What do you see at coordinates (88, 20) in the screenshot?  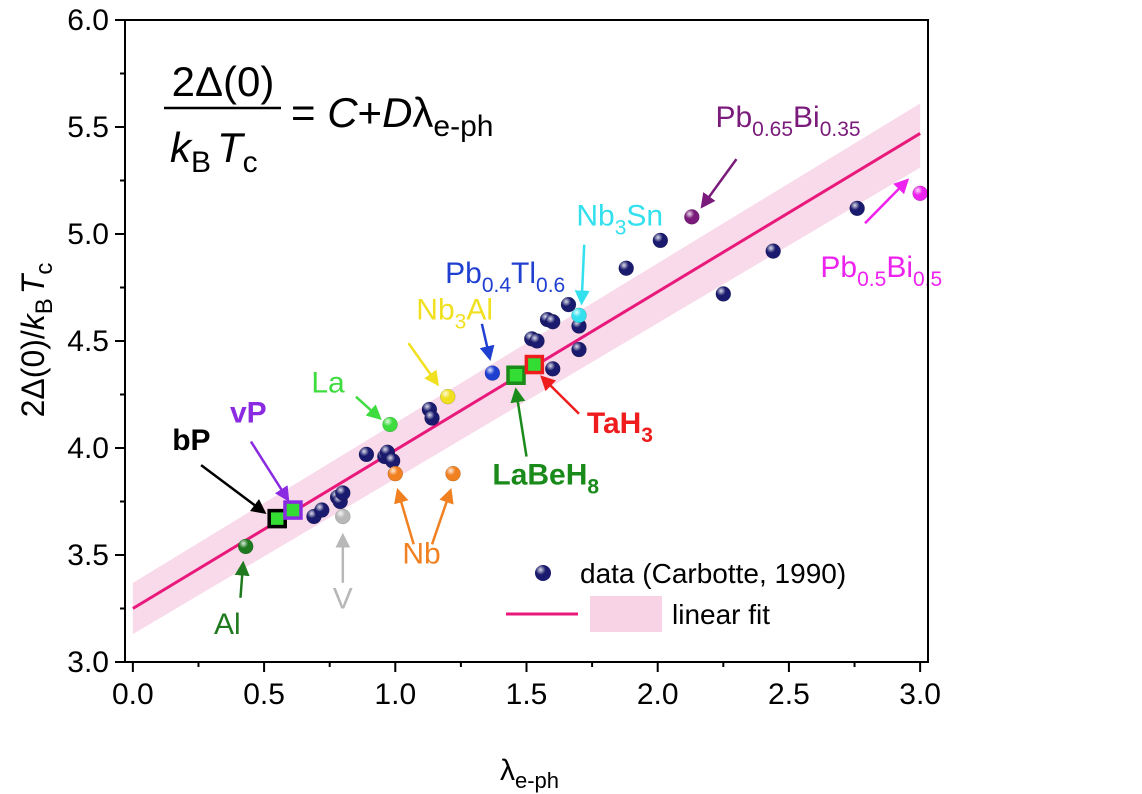 I see `y-tick-label-6: 6.0` at bounding box center [88, 20].